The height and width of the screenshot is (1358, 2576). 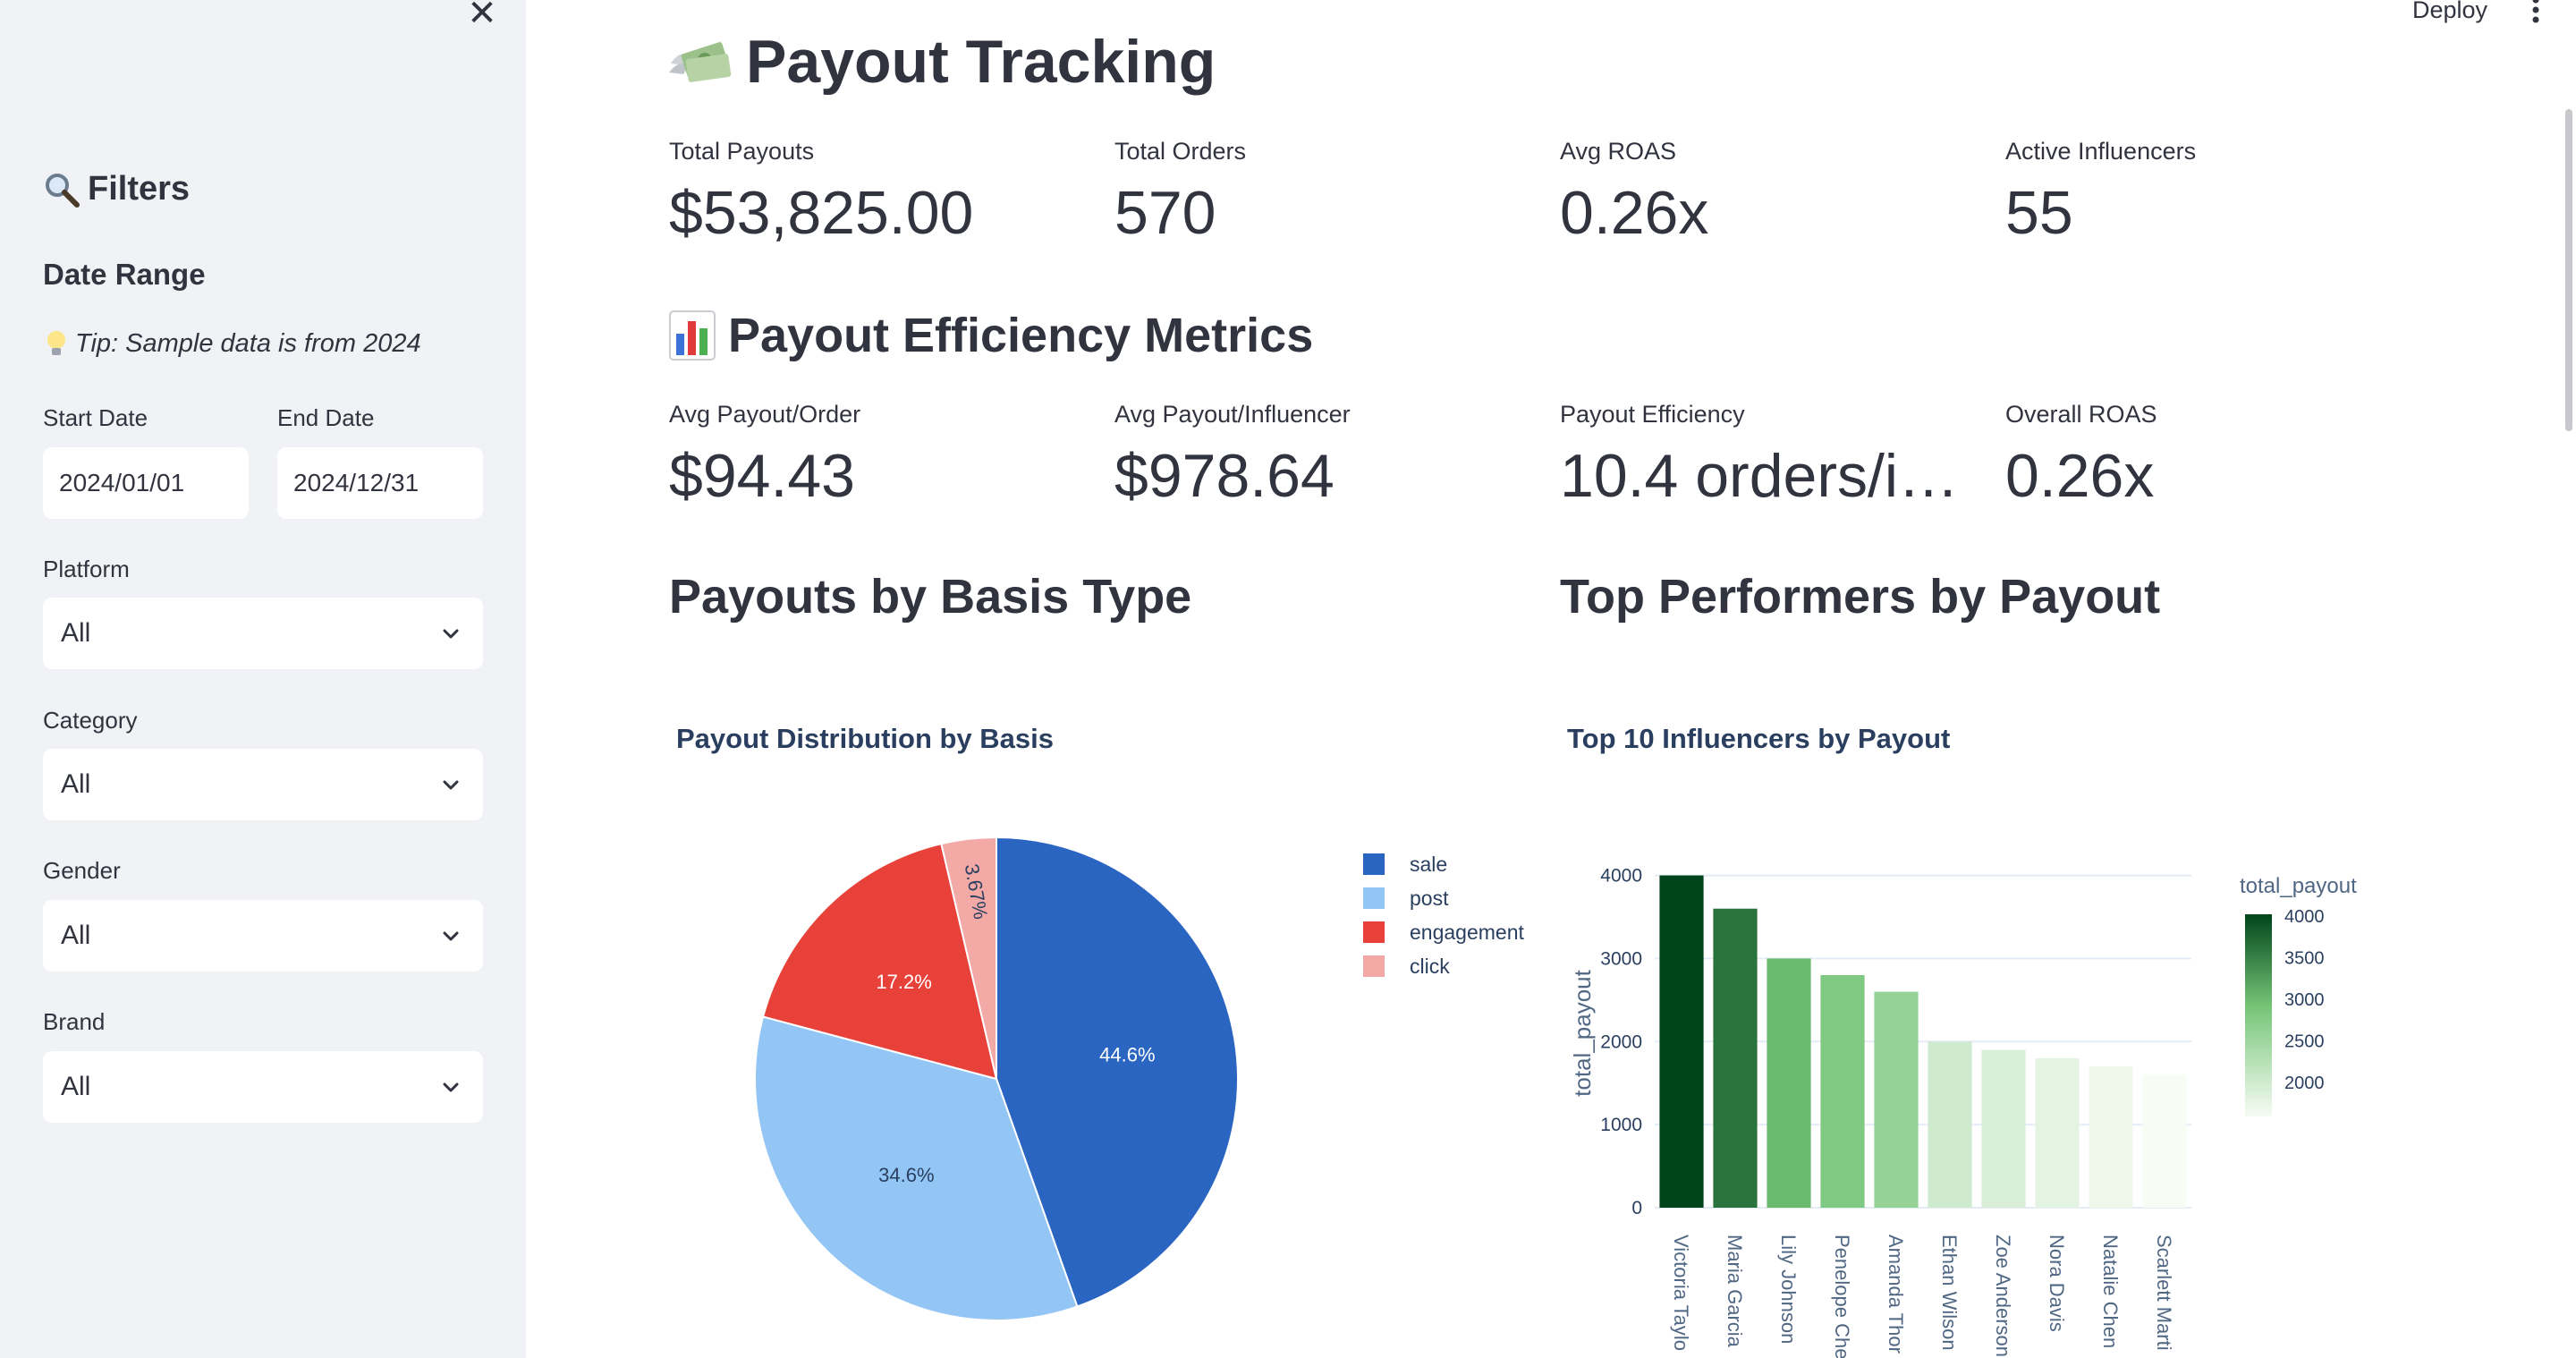 What do you see at coordinates (76, 633) in the screenshot?
I see `platform-value: All` at bounding box center [76, 633].